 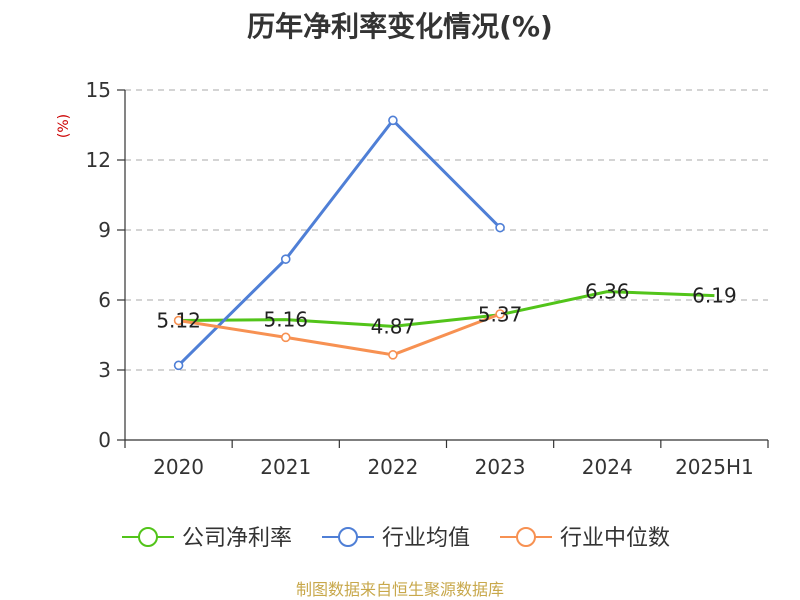 I want to click on series-2-point-2023, so click(x=500, y=314).